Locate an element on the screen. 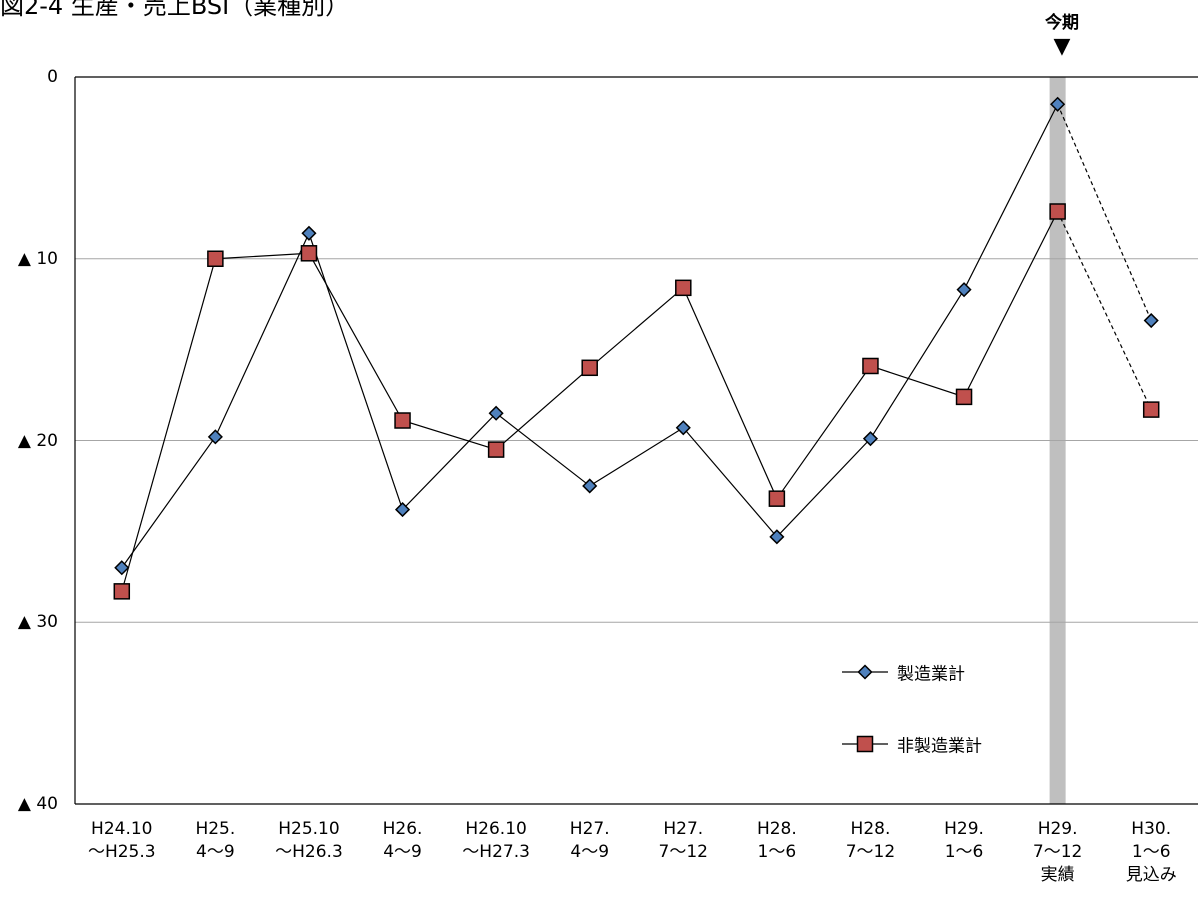  x-tick-label: H25. 4～9 is located at coordinates (215, 840).